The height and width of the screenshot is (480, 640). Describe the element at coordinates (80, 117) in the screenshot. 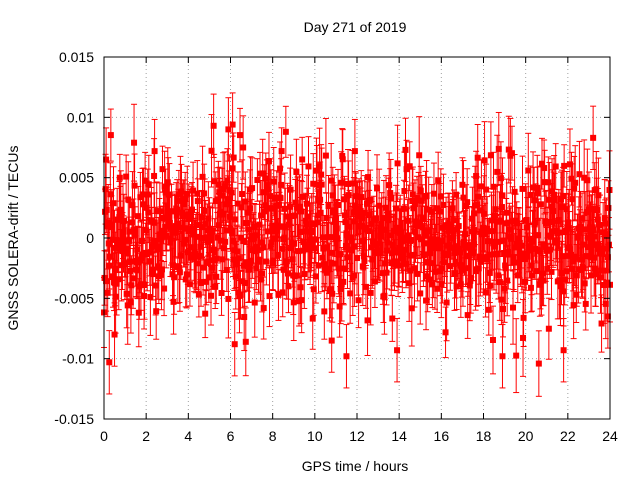

I see `y-tick-label: 0.01` at that location.